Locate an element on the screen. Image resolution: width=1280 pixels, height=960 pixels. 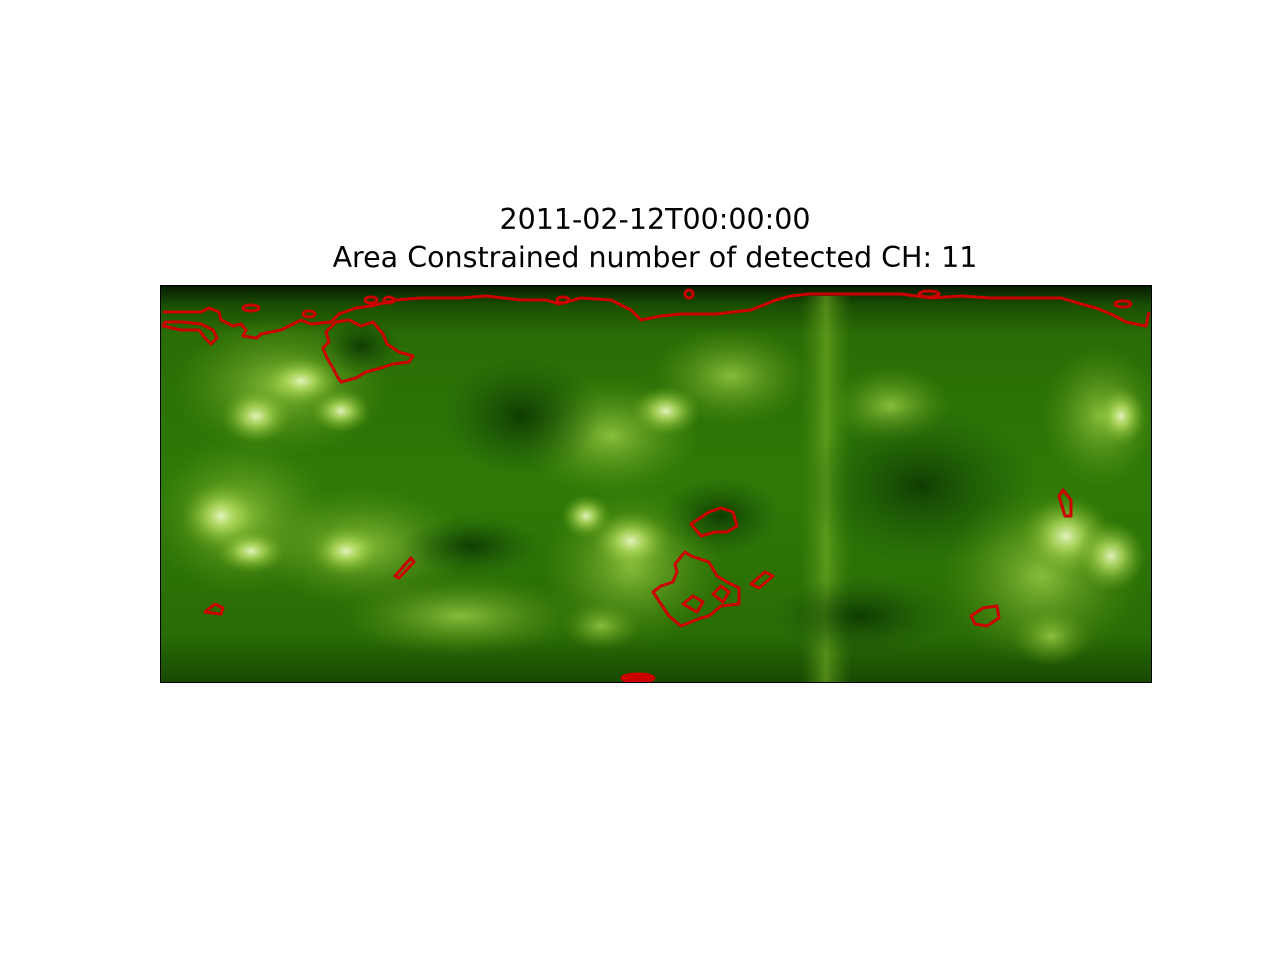
ch-contour-north-polar is located at coordinates (657, 316).